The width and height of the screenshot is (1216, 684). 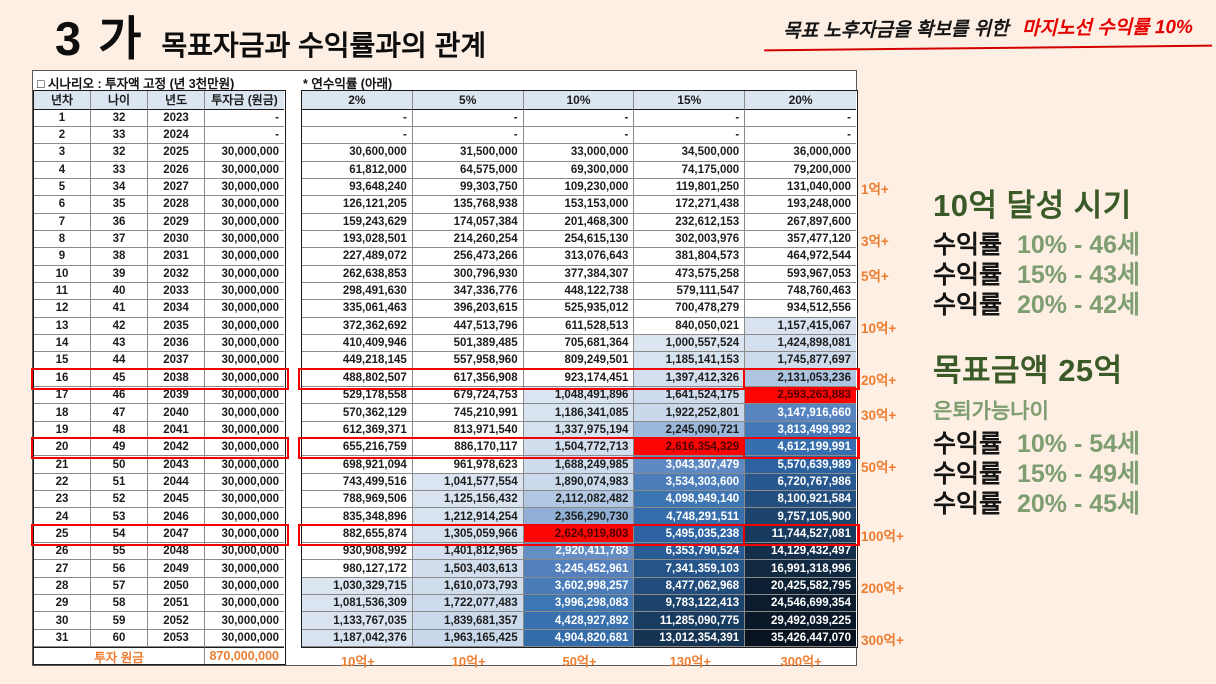 What do you see at coordinates (119, 257) in the screenshot?
I see `age-cell: 38` at bounding box center [119, 257].